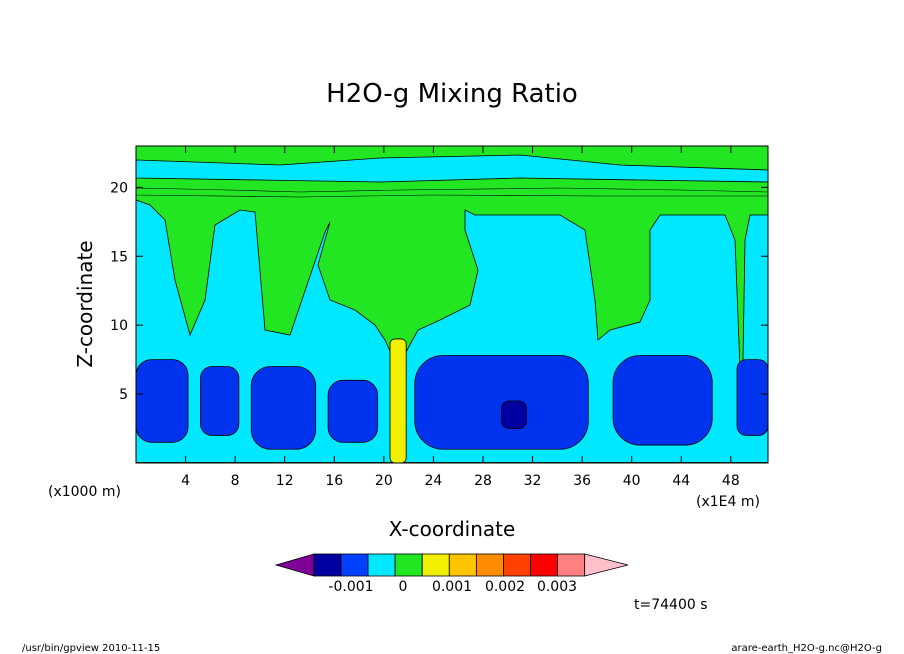 This screenshot has height=654, width=904. Describe the element at coordinates (185, 481) in the screenshot. I see `x-tick-label-4: 4` at that location.